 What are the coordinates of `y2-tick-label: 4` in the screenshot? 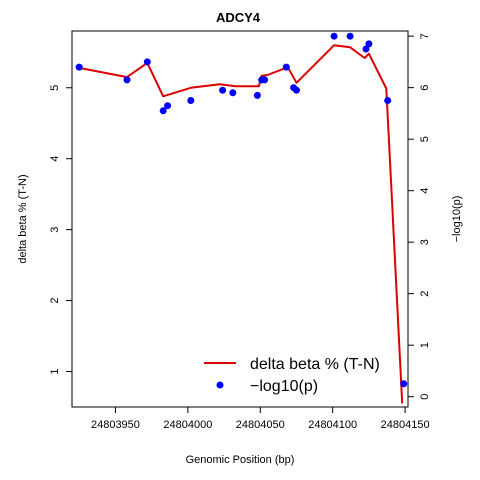 It's located at (425, 191).